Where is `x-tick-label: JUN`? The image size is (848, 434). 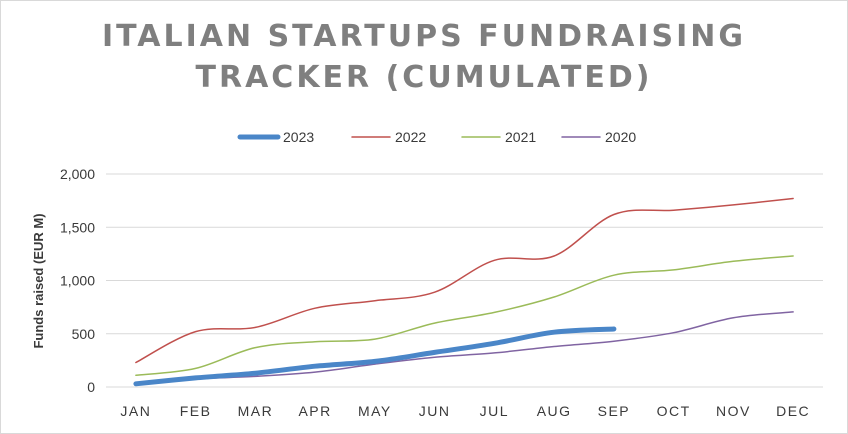 x-tick-label: JUN is located at coordinates (435, 411).